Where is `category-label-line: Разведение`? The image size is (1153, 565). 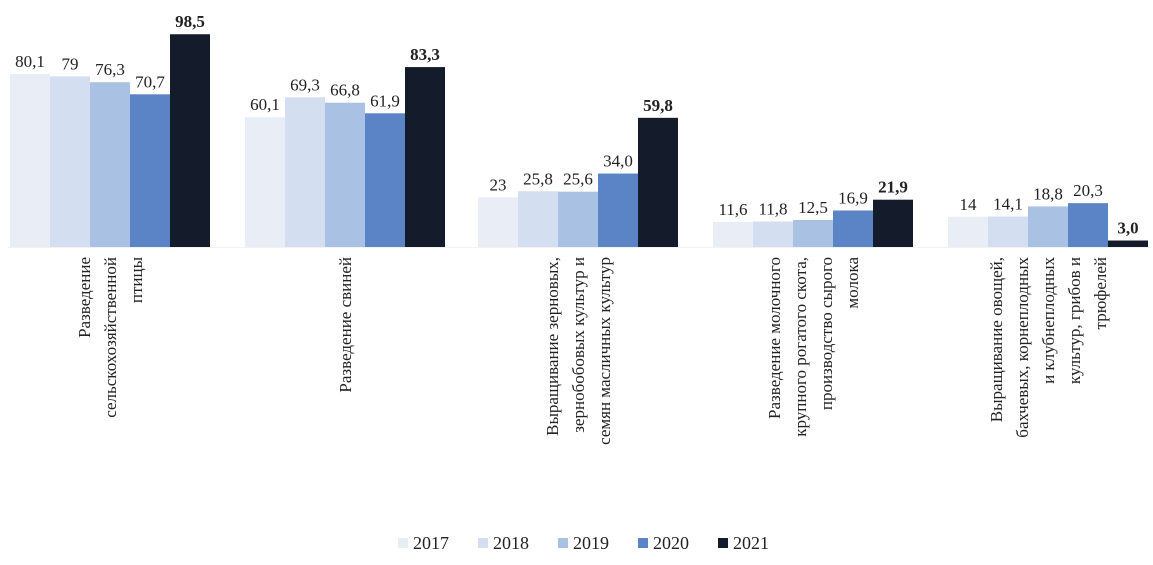
category-label-line: Разведение is located at coordinates (84, 297).